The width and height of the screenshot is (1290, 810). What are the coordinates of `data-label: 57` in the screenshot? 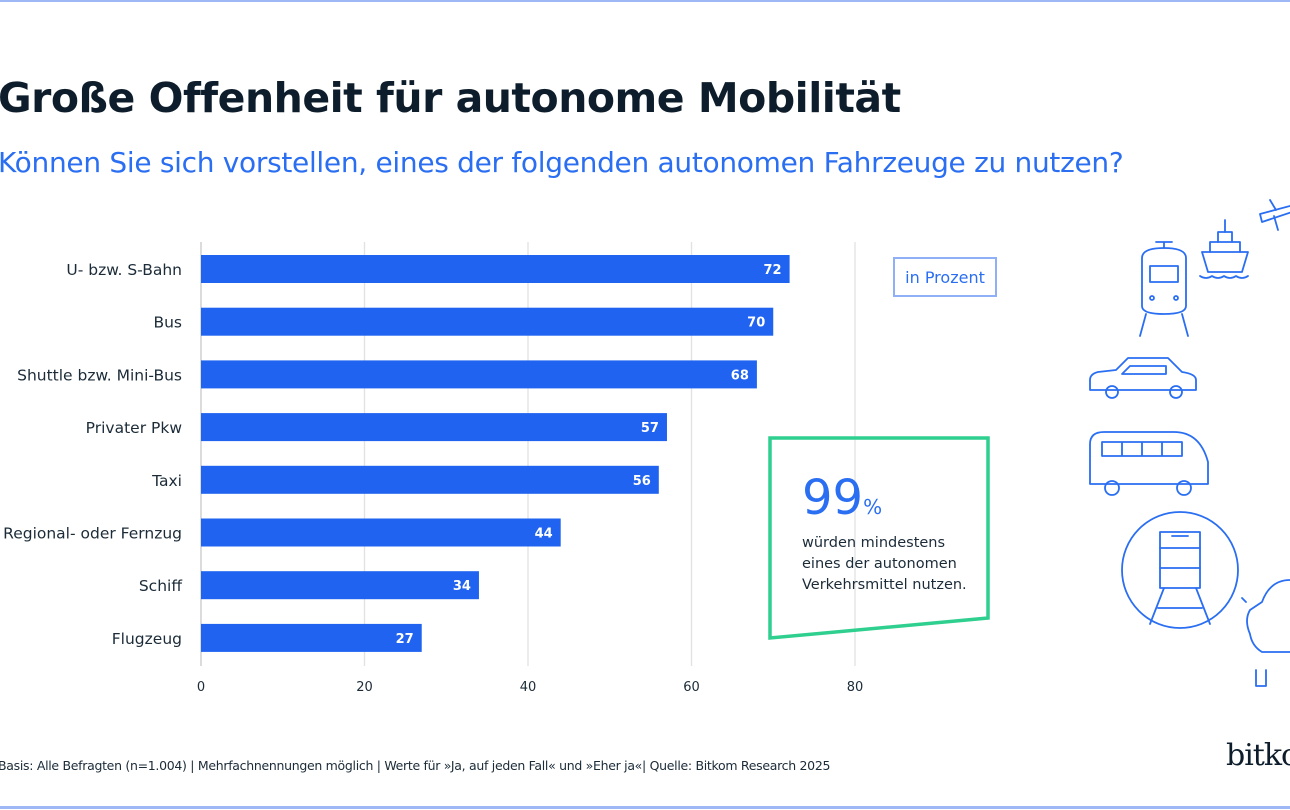 It's located at (650, 428).